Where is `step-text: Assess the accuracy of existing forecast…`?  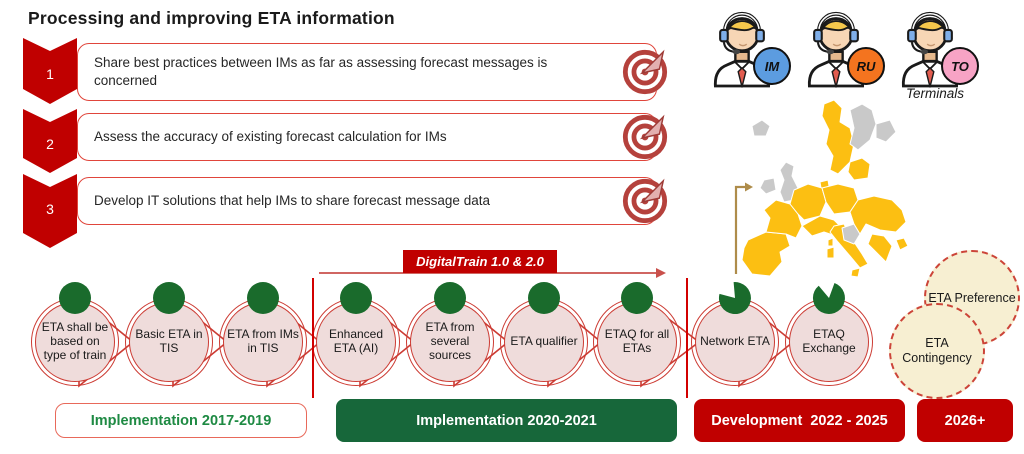 step-text: Assess the accuracy of existing forecast… is located at coordinates (270, 136).